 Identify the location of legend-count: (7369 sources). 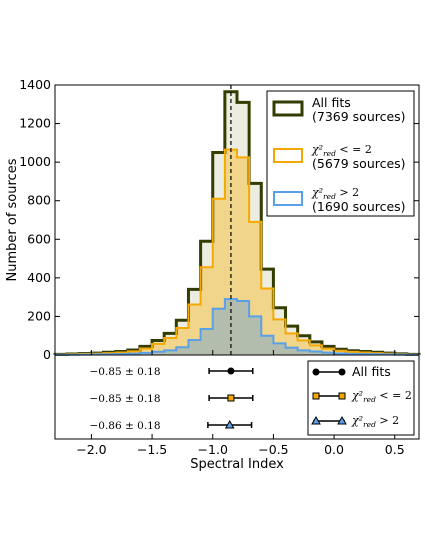
(359, 116).